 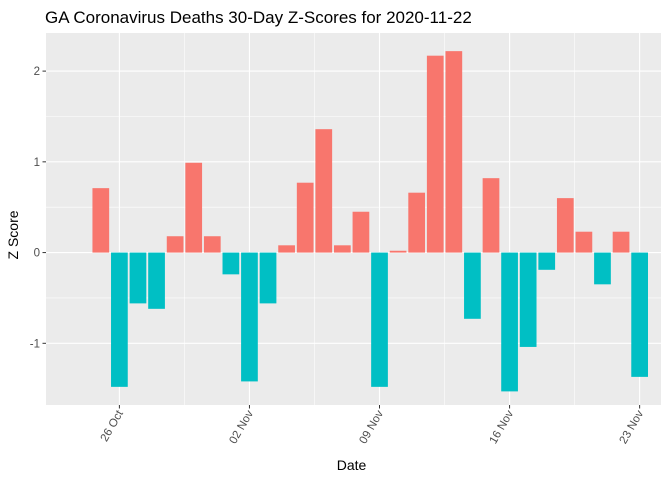 I want to click on x-tick-label: 23 Nov, so click(x=632, y=427).